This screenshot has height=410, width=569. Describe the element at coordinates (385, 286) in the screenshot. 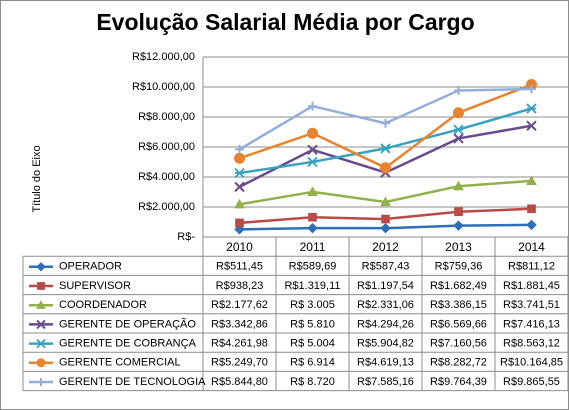

I see `table-cell-value: R$1.197,54` at that location.